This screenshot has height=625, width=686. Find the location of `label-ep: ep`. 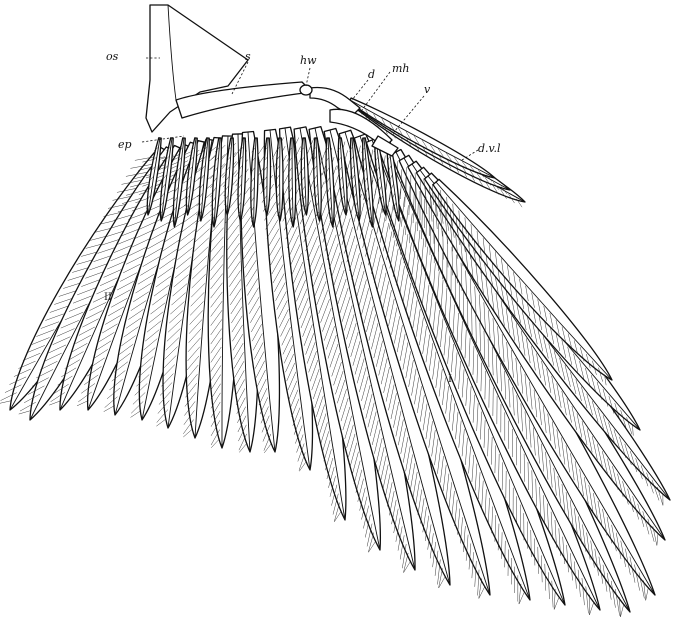

label-ep: ep is located at coordinates (125, 144).